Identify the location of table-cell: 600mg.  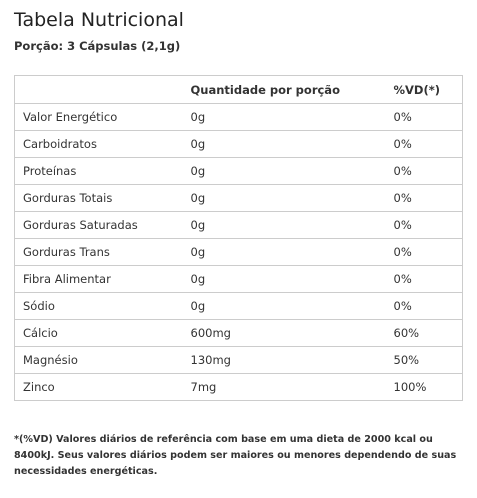
(284, 333).